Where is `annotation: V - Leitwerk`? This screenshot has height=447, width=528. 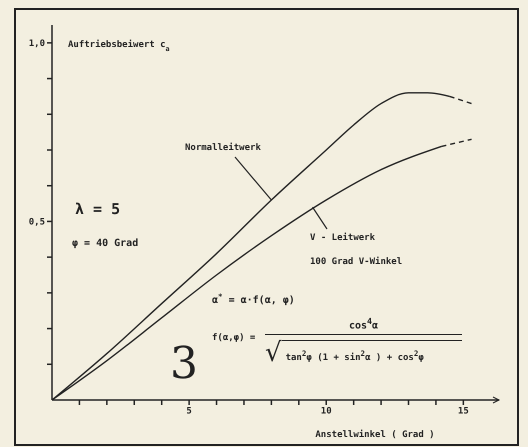
annotation: V - Leitwerk is located at coordinates (343, 237).